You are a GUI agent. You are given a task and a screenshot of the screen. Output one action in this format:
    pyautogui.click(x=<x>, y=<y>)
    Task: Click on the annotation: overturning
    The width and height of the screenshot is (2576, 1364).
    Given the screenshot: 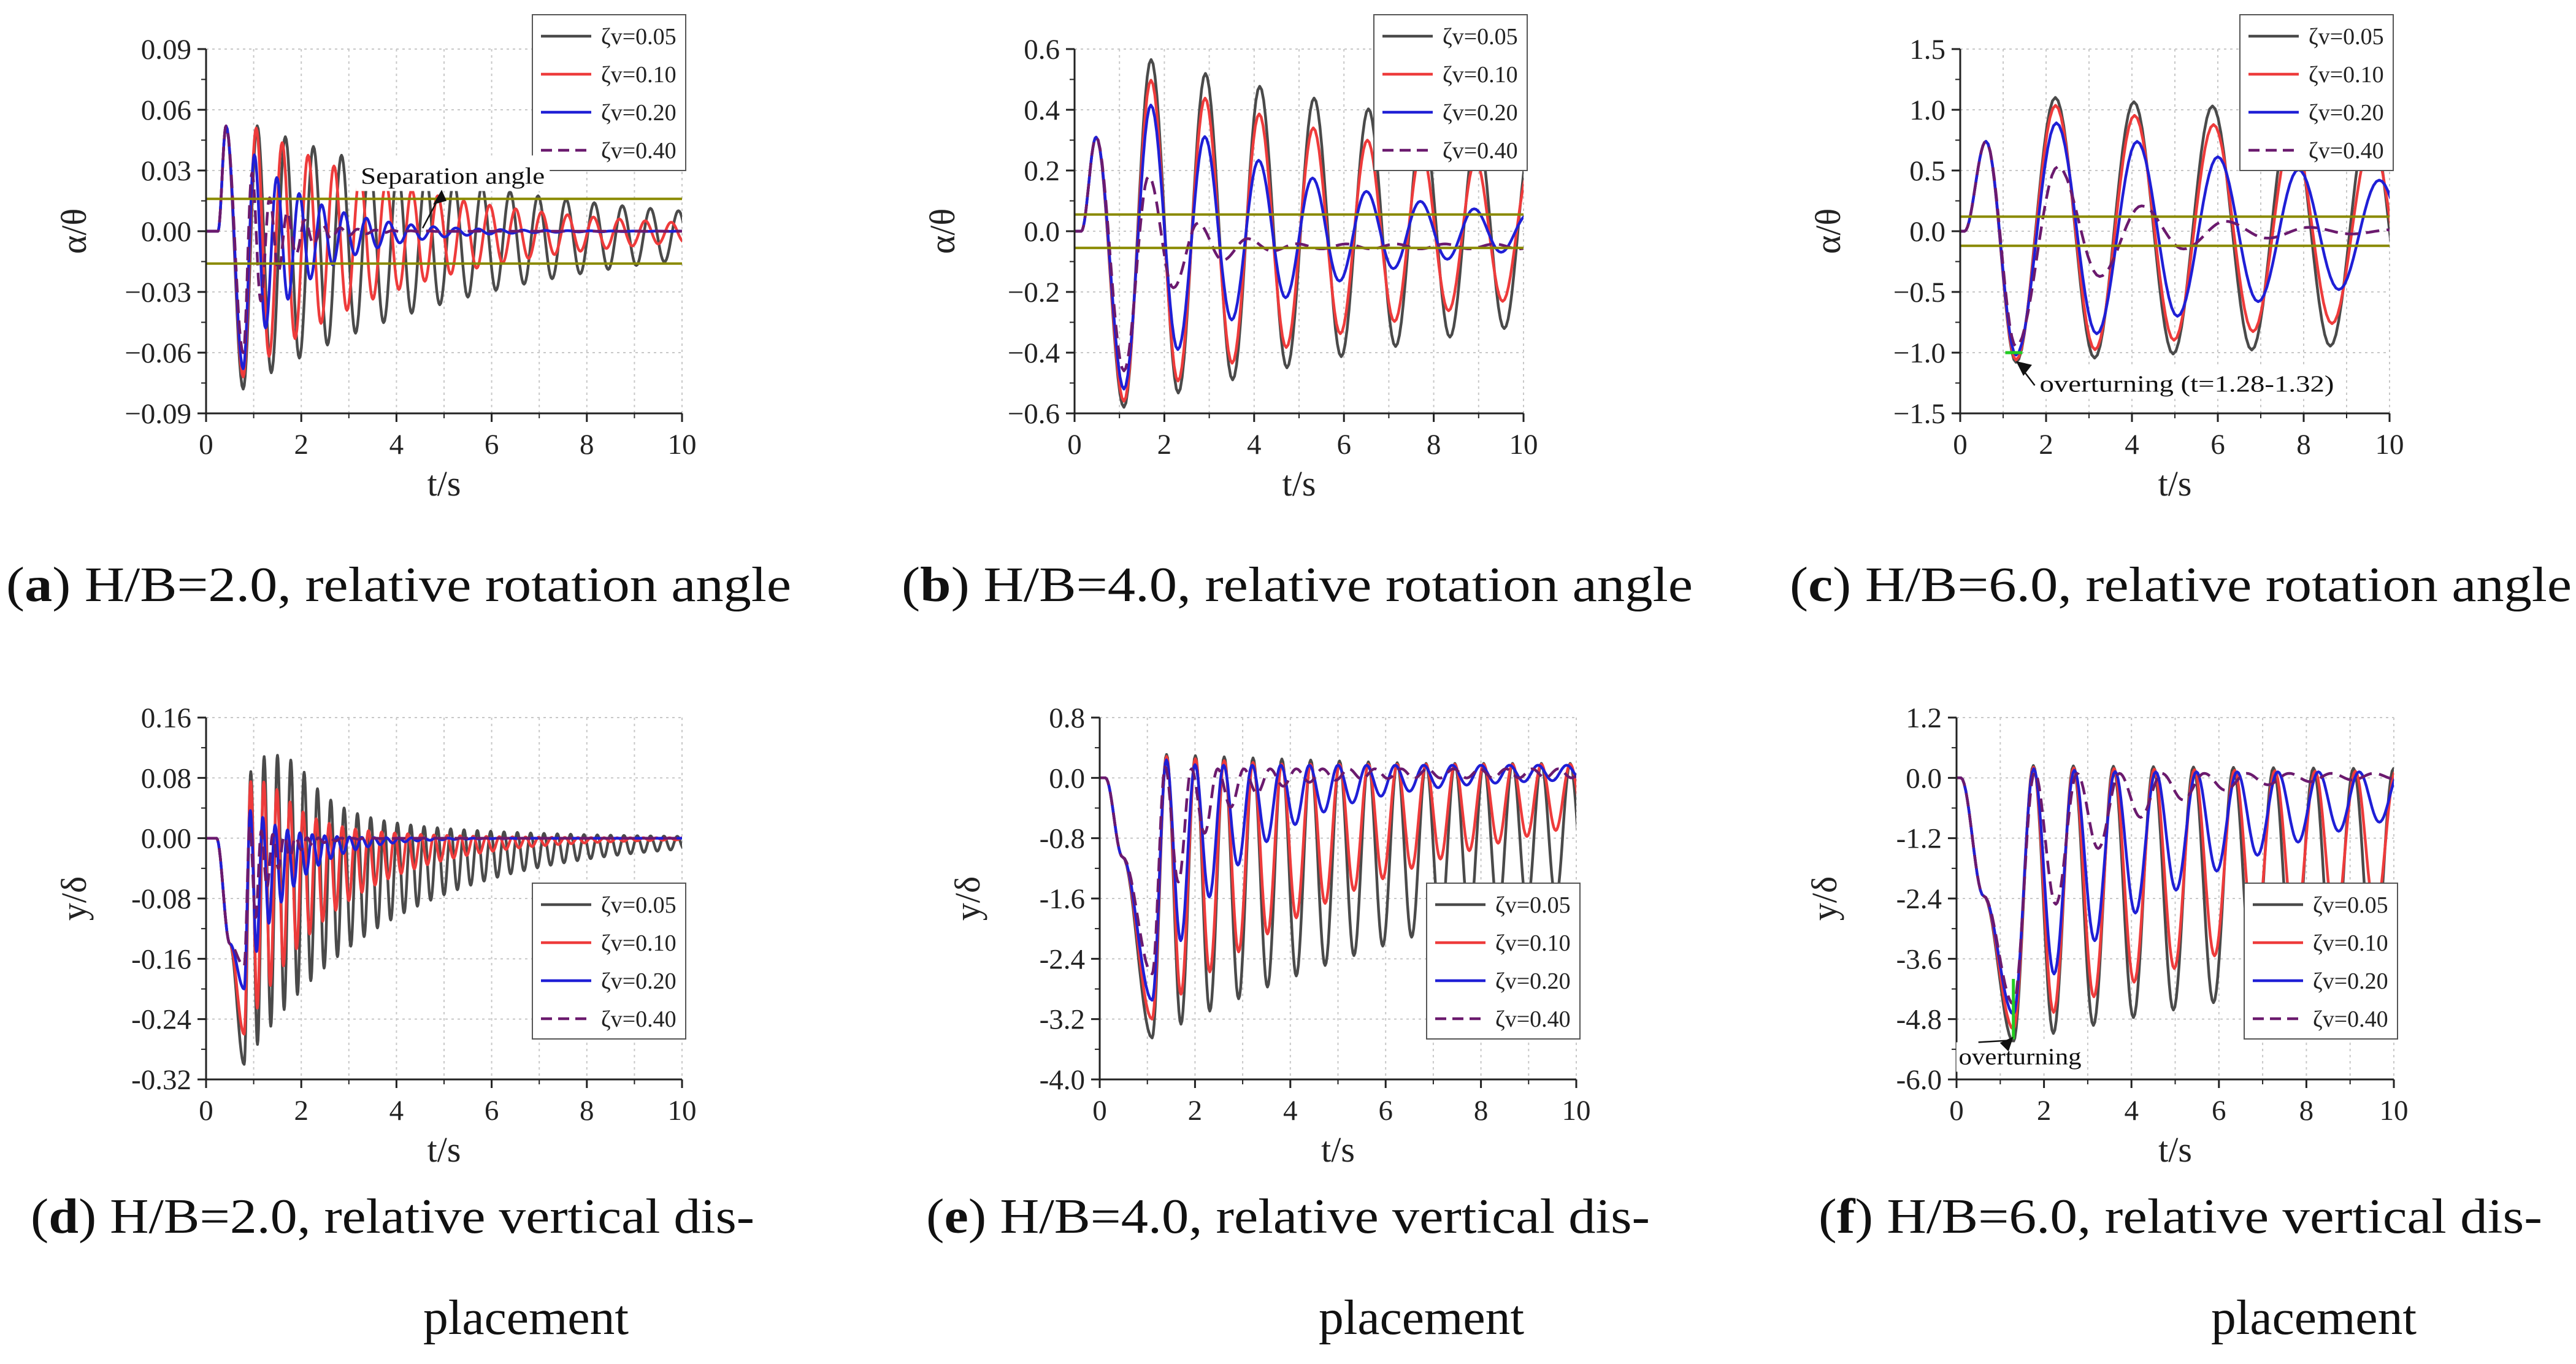 What is the action you would take?
    pyautogui.click(x=2020, y=1025)
    